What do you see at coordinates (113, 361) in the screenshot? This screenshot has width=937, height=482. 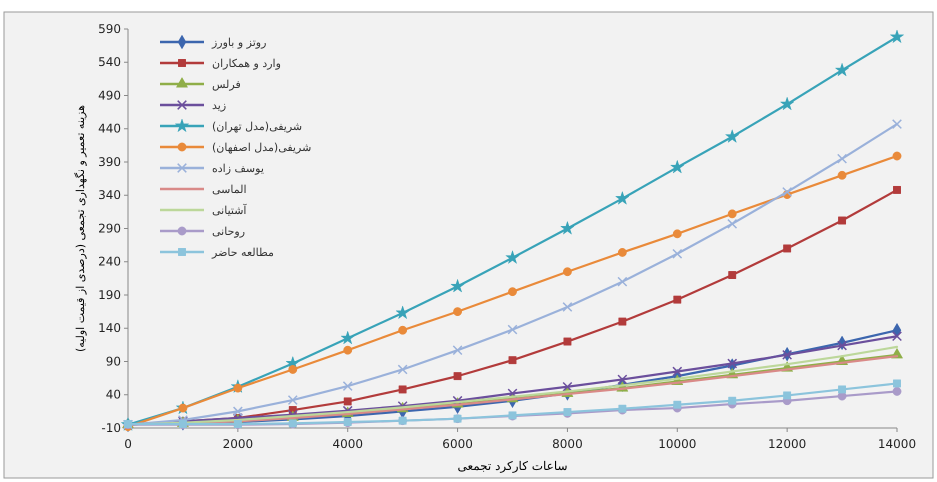 I see `y-tick-label: 90` at bounding box center [113, 361].